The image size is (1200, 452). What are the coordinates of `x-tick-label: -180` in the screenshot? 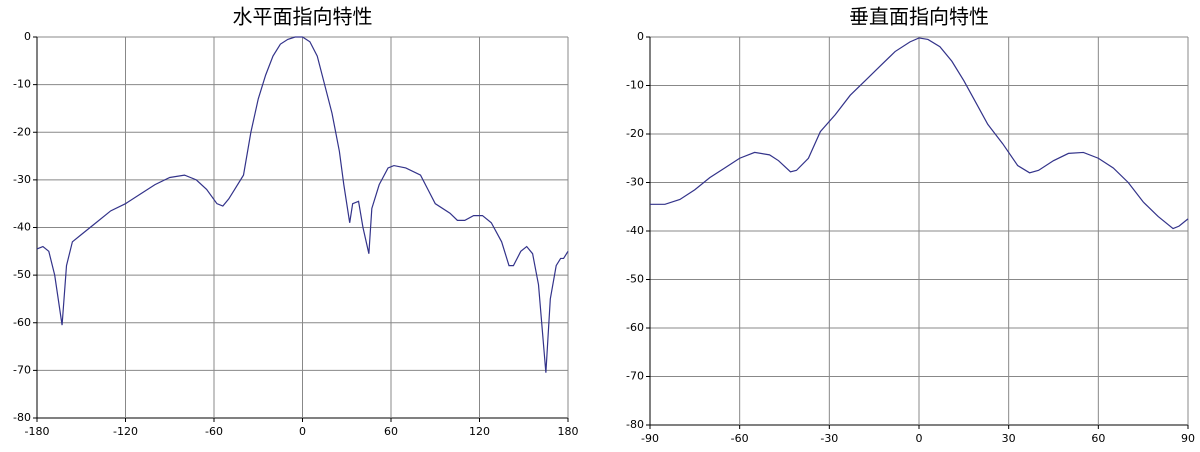 It's located at (37, 431).